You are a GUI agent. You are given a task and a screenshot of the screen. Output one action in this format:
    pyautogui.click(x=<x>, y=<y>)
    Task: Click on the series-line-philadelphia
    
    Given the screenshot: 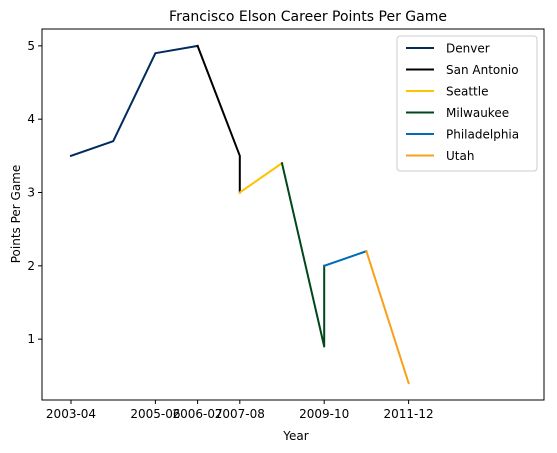 What is the action you would take?
    pyautogui.click(x=345, y=258)
    